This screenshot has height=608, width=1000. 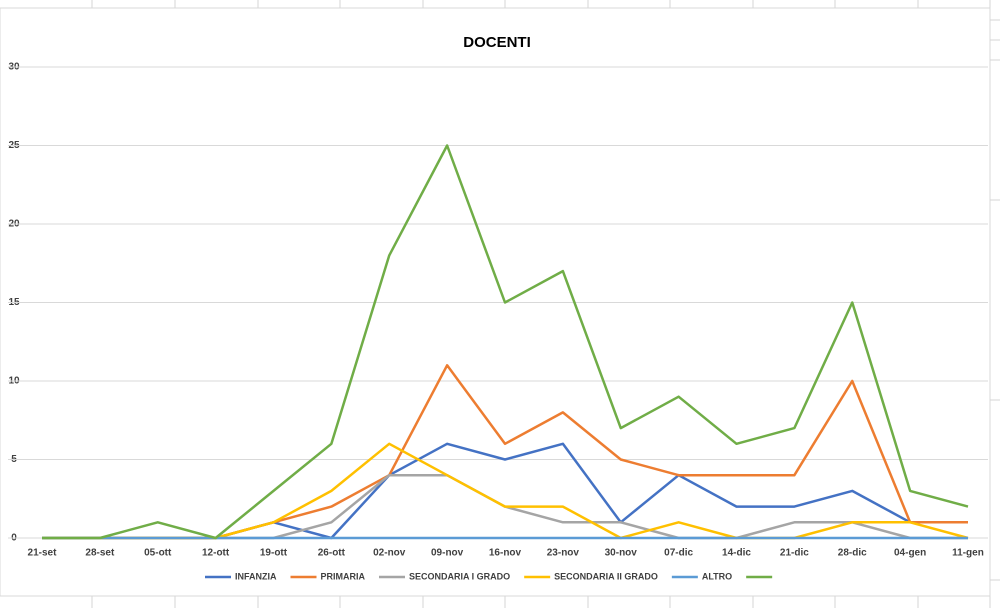 What do you see at coordinates (794, 553) in the screenshot?
I see `x-tick-label: 21-dic` at bounding box center [794, 553].